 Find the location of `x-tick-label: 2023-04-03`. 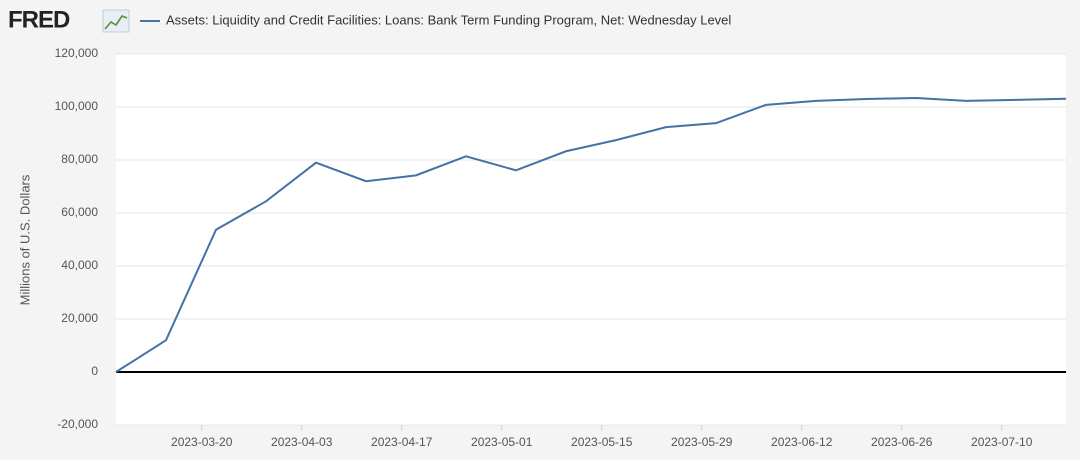

x-tick-label: 2023-04-03 is located at coordinates (302, 442).